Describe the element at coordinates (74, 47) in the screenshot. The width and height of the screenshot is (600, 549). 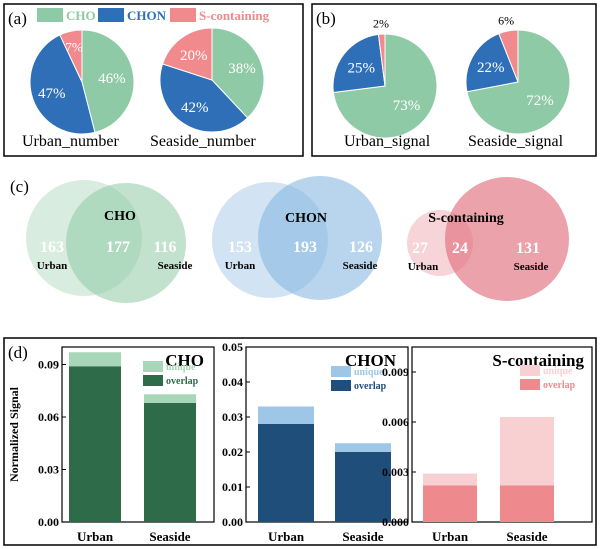
I see `pie-value-label: 7%` at that location.